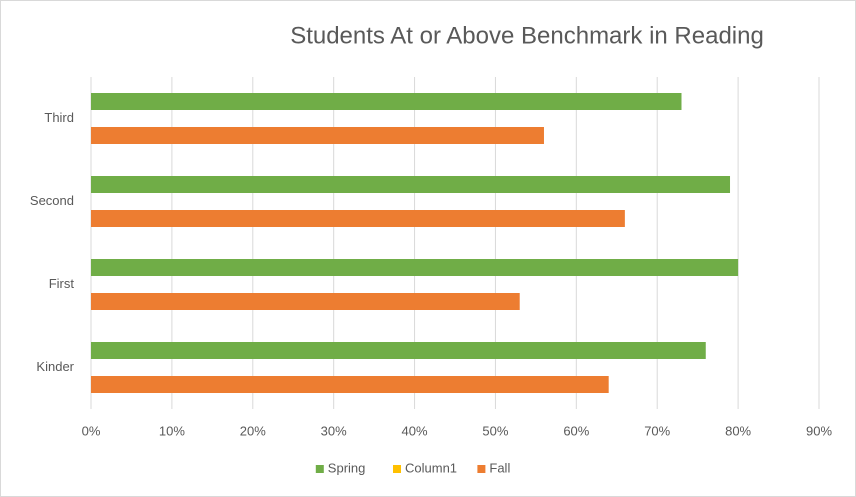 The height and width of the screenshot is (497, 856). What do you see at coordinates (499, 467) in the screenshot?
I see `legend-label: Fall` at bounding box center [499, 467].